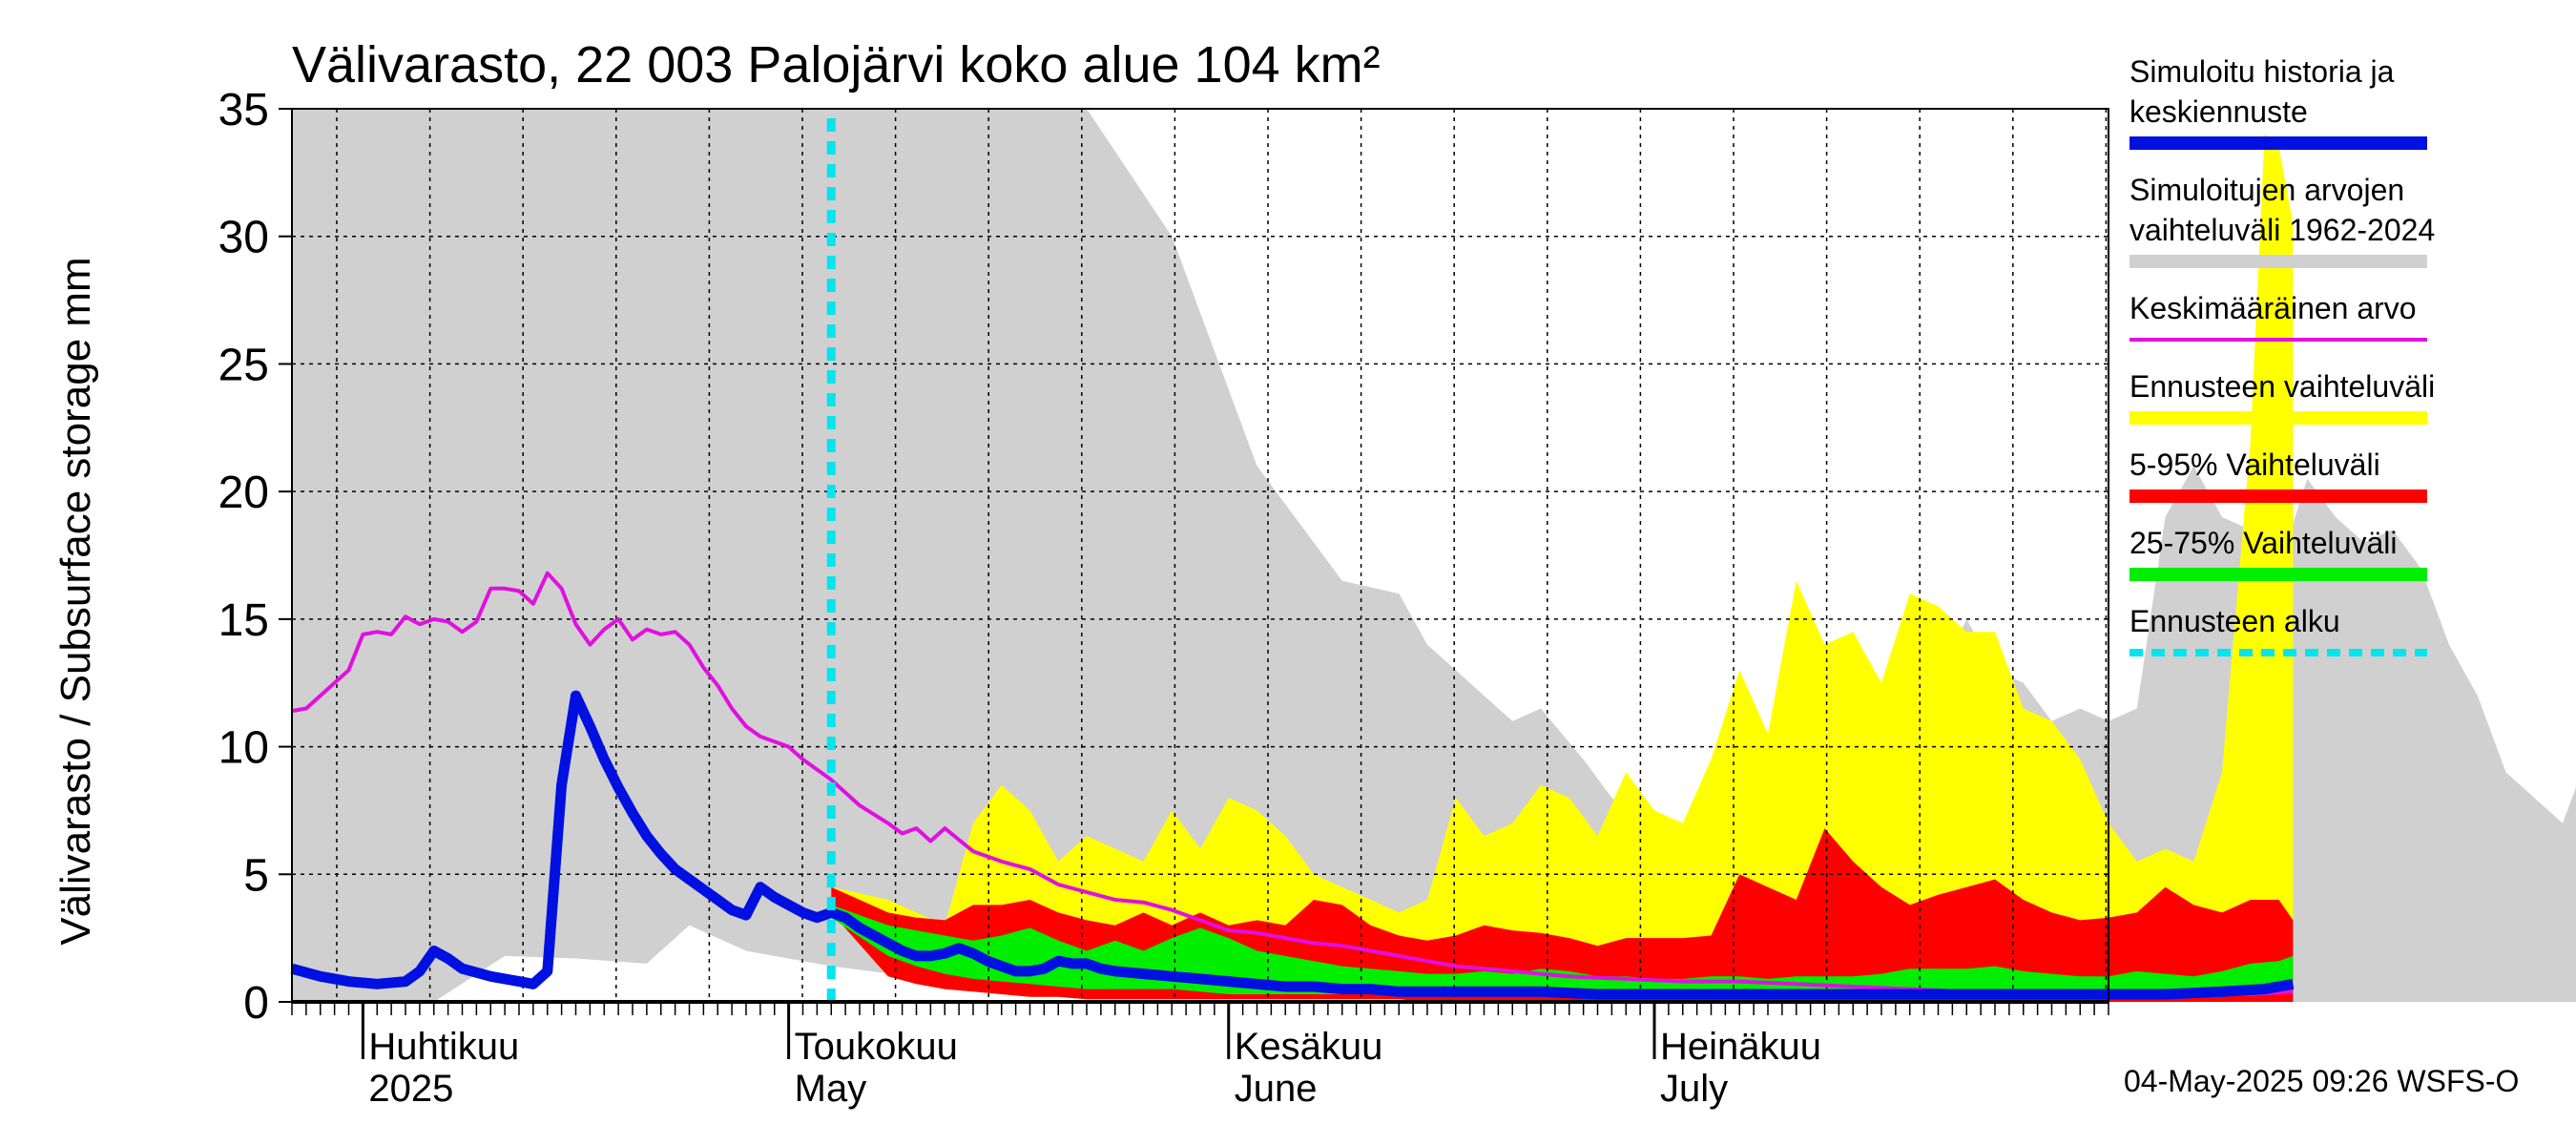 Image resolution: width=2576 pixels, height=1145 pixels. I want to click on y-tick-label: 30, so click(243, 238).